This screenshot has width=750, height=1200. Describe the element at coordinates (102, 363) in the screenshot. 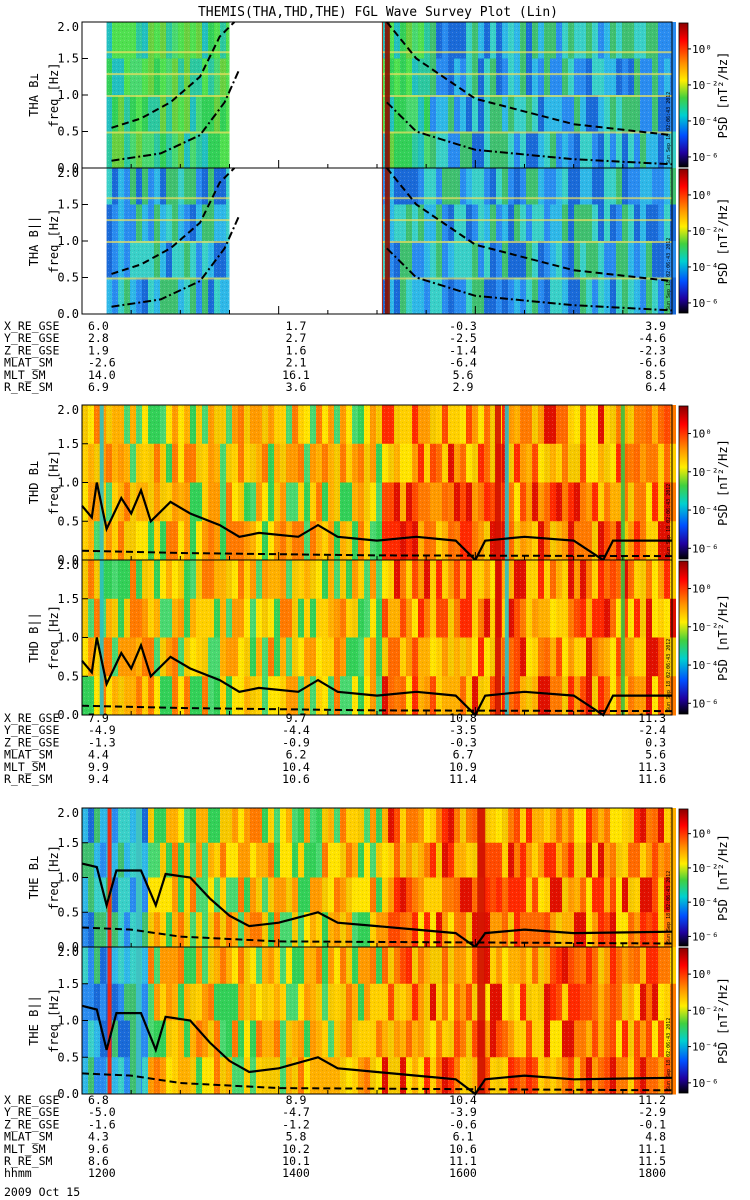

I see `ephemeris-value: -2.6` at that location.